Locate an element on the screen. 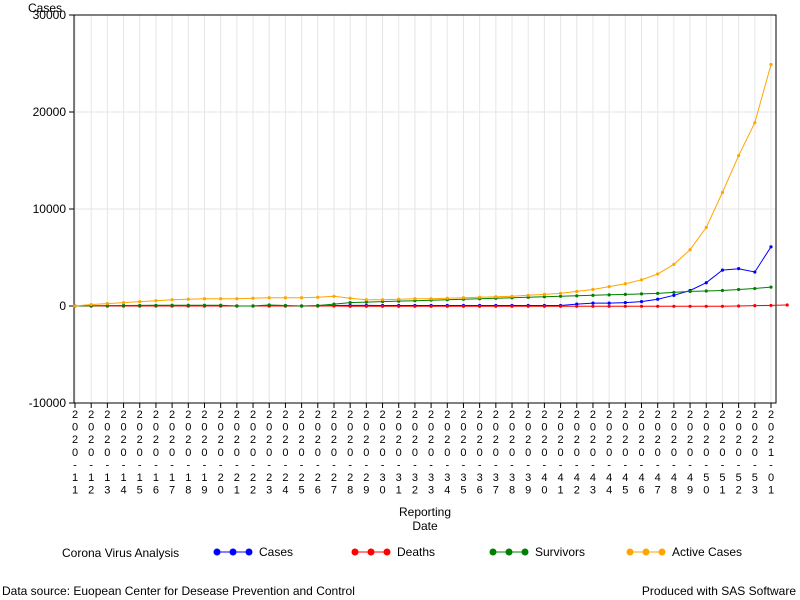  x-tick-label: 2 0 2 0 -5 2 is located at coordinates (739, 453).